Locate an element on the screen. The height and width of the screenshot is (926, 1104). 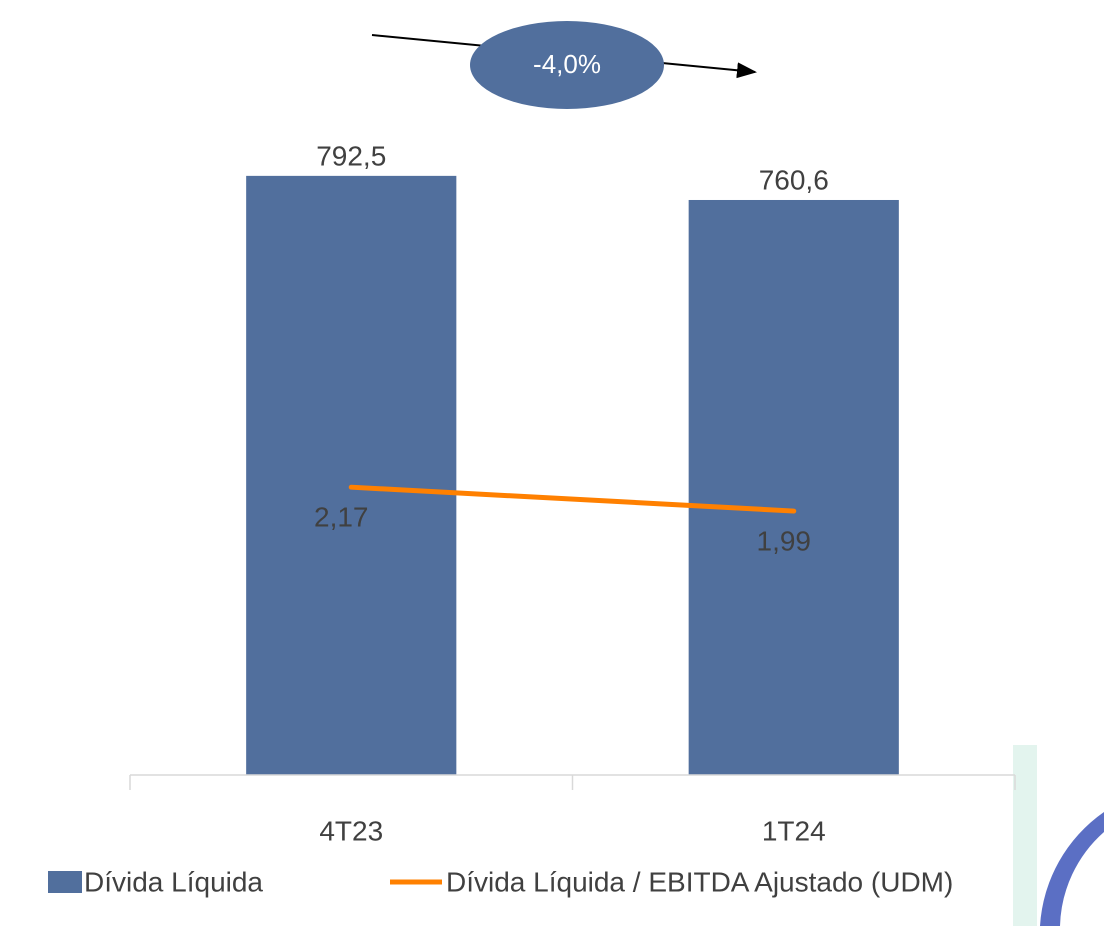
value-label: 2,17 is located at coordinates (341, 517).